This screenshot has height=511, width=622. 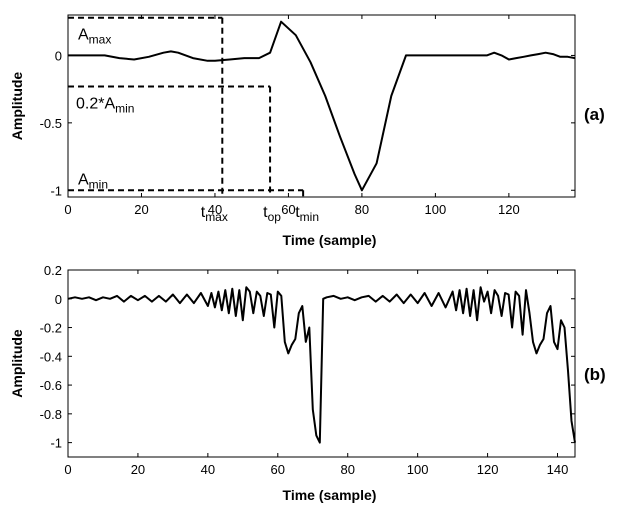 I want to click on annotation-a-min: Amin, so click(x=93, y=181).